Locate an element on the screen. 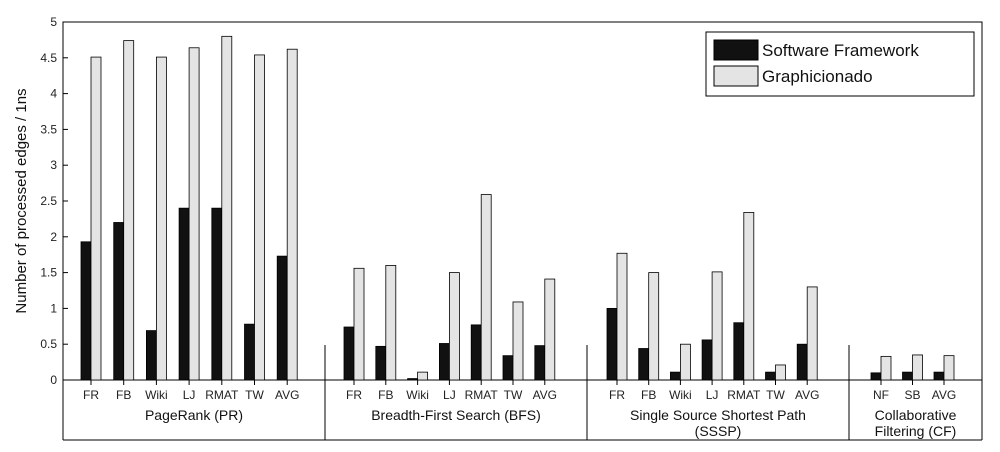 The height and width of the screenshot is (452, 1000). y-tick-label: 3.5 is located at coordinates (48, 129).